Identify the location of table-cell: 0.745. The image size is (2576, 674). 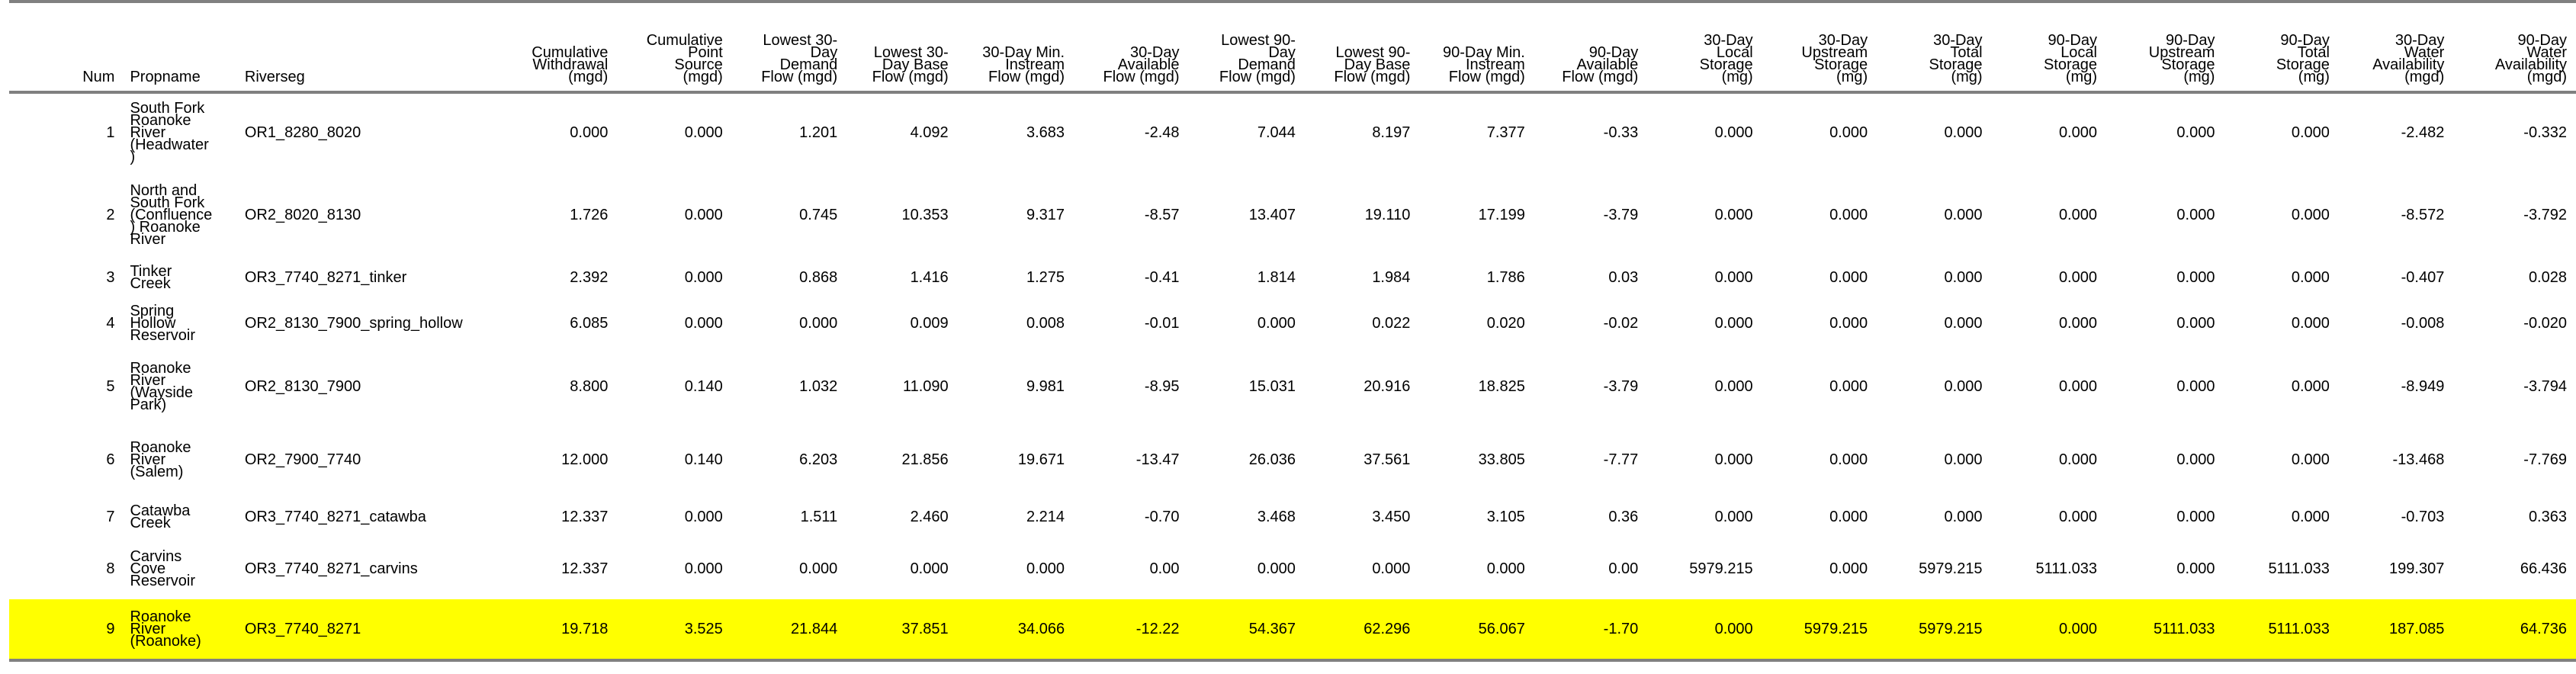
(789, 215).